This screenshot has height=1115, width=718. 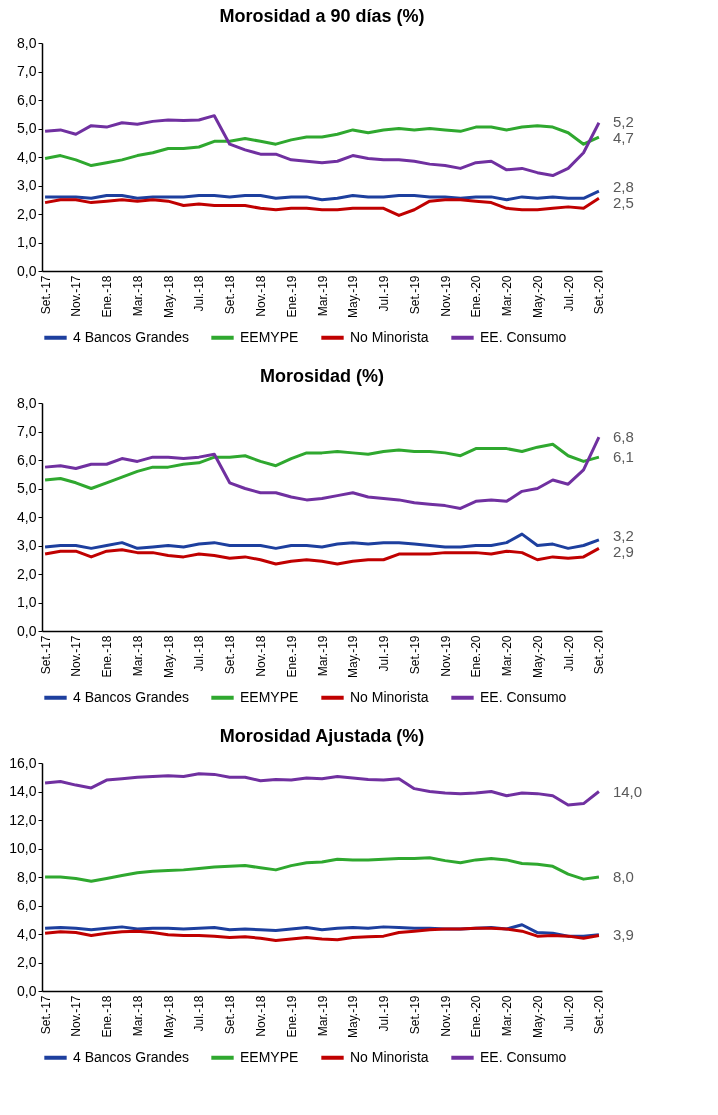 What do you see at coordinates (623, 137) in the screenshot?
I see `data-label: 4,7` at bounding box center [623, 137].